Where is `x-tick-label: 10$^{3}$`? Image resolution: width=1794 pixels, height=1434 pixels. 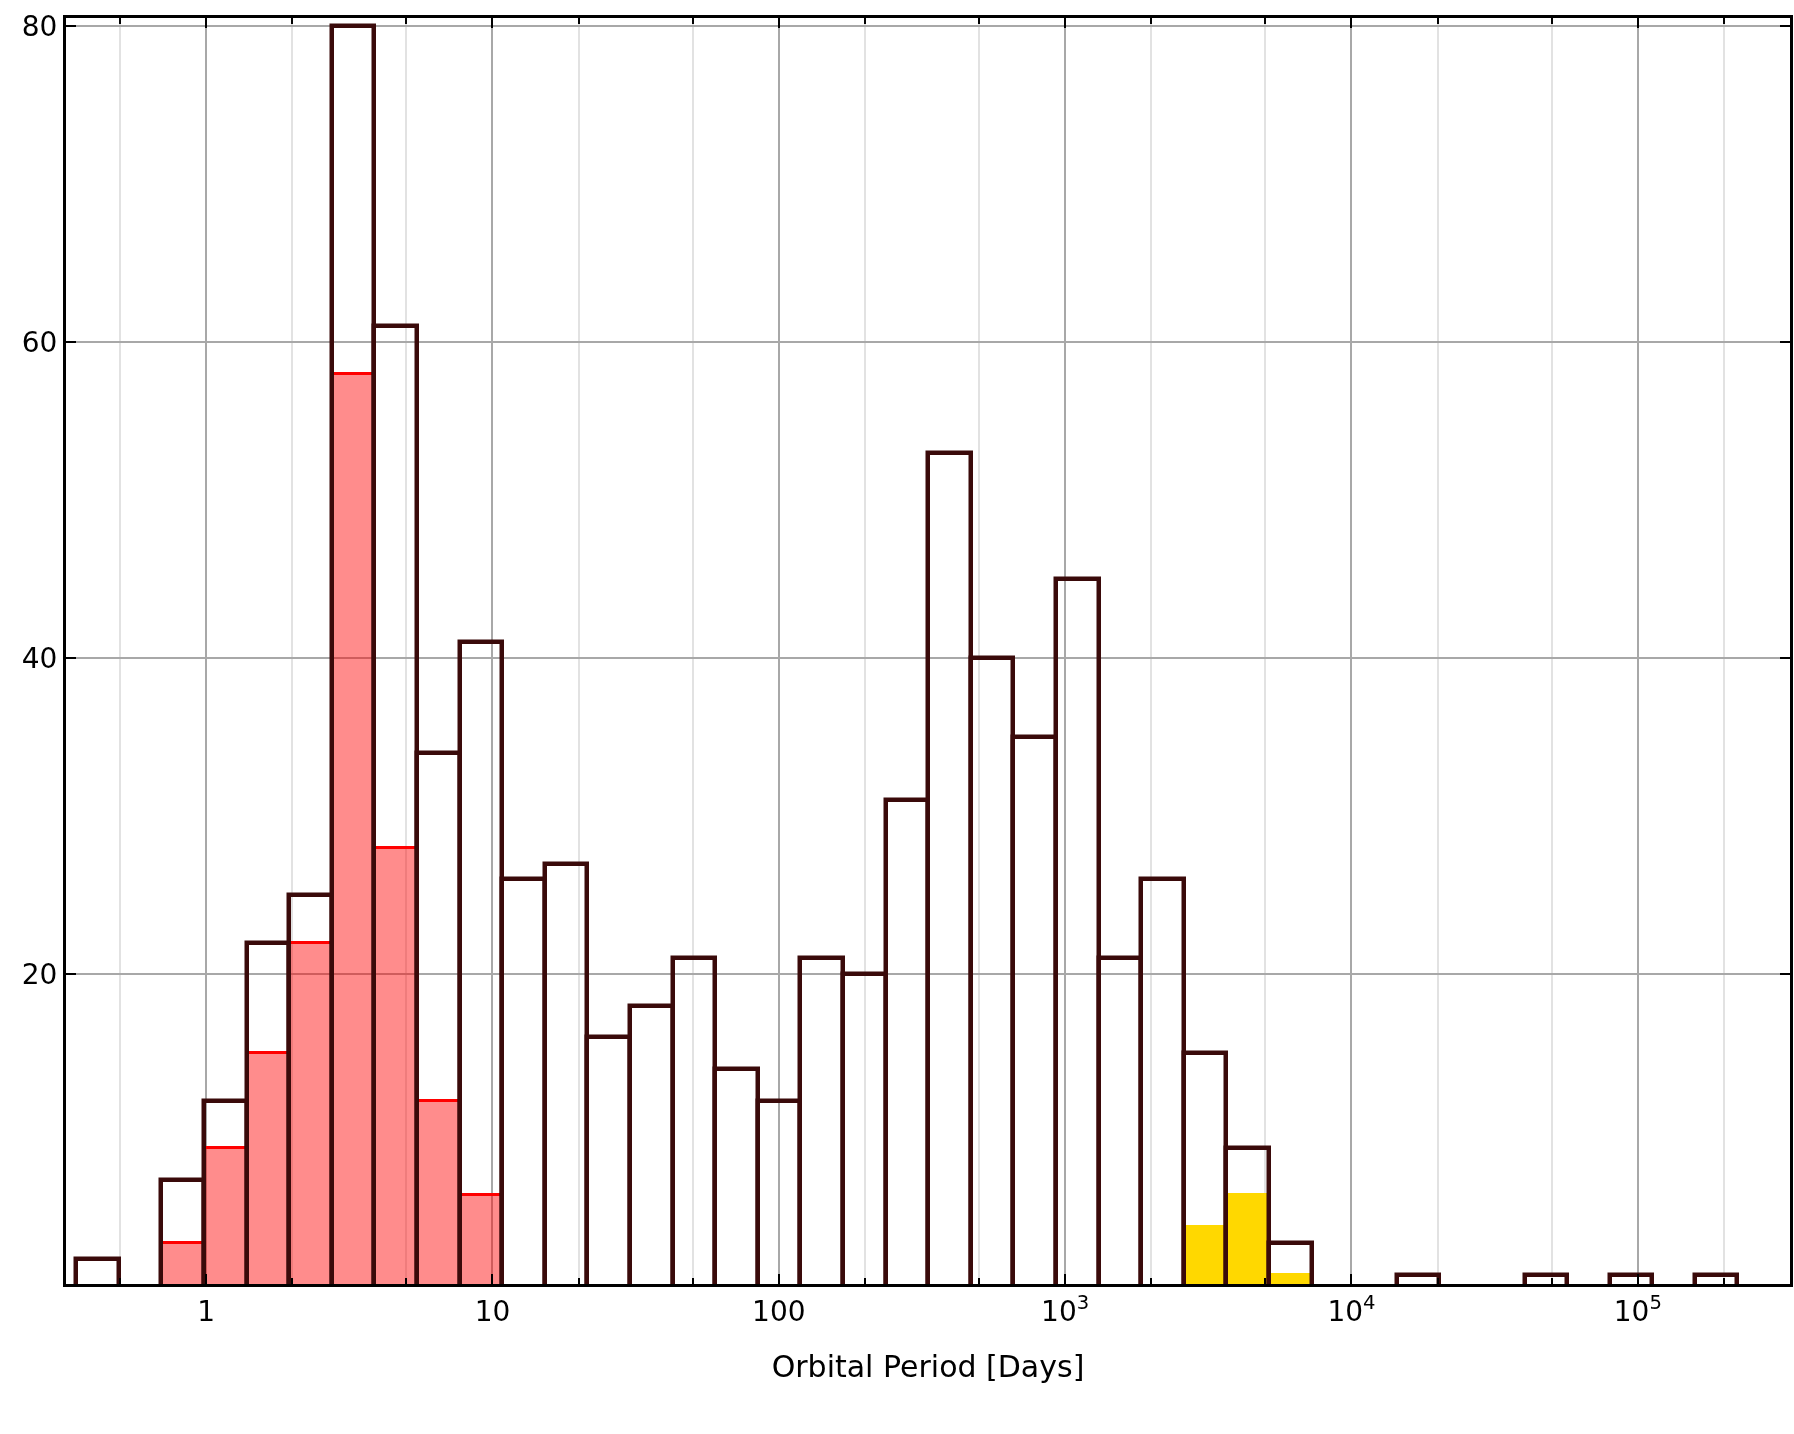
x-tick-label: 10$^{3}$ is located at coordinates (1065, 1309).